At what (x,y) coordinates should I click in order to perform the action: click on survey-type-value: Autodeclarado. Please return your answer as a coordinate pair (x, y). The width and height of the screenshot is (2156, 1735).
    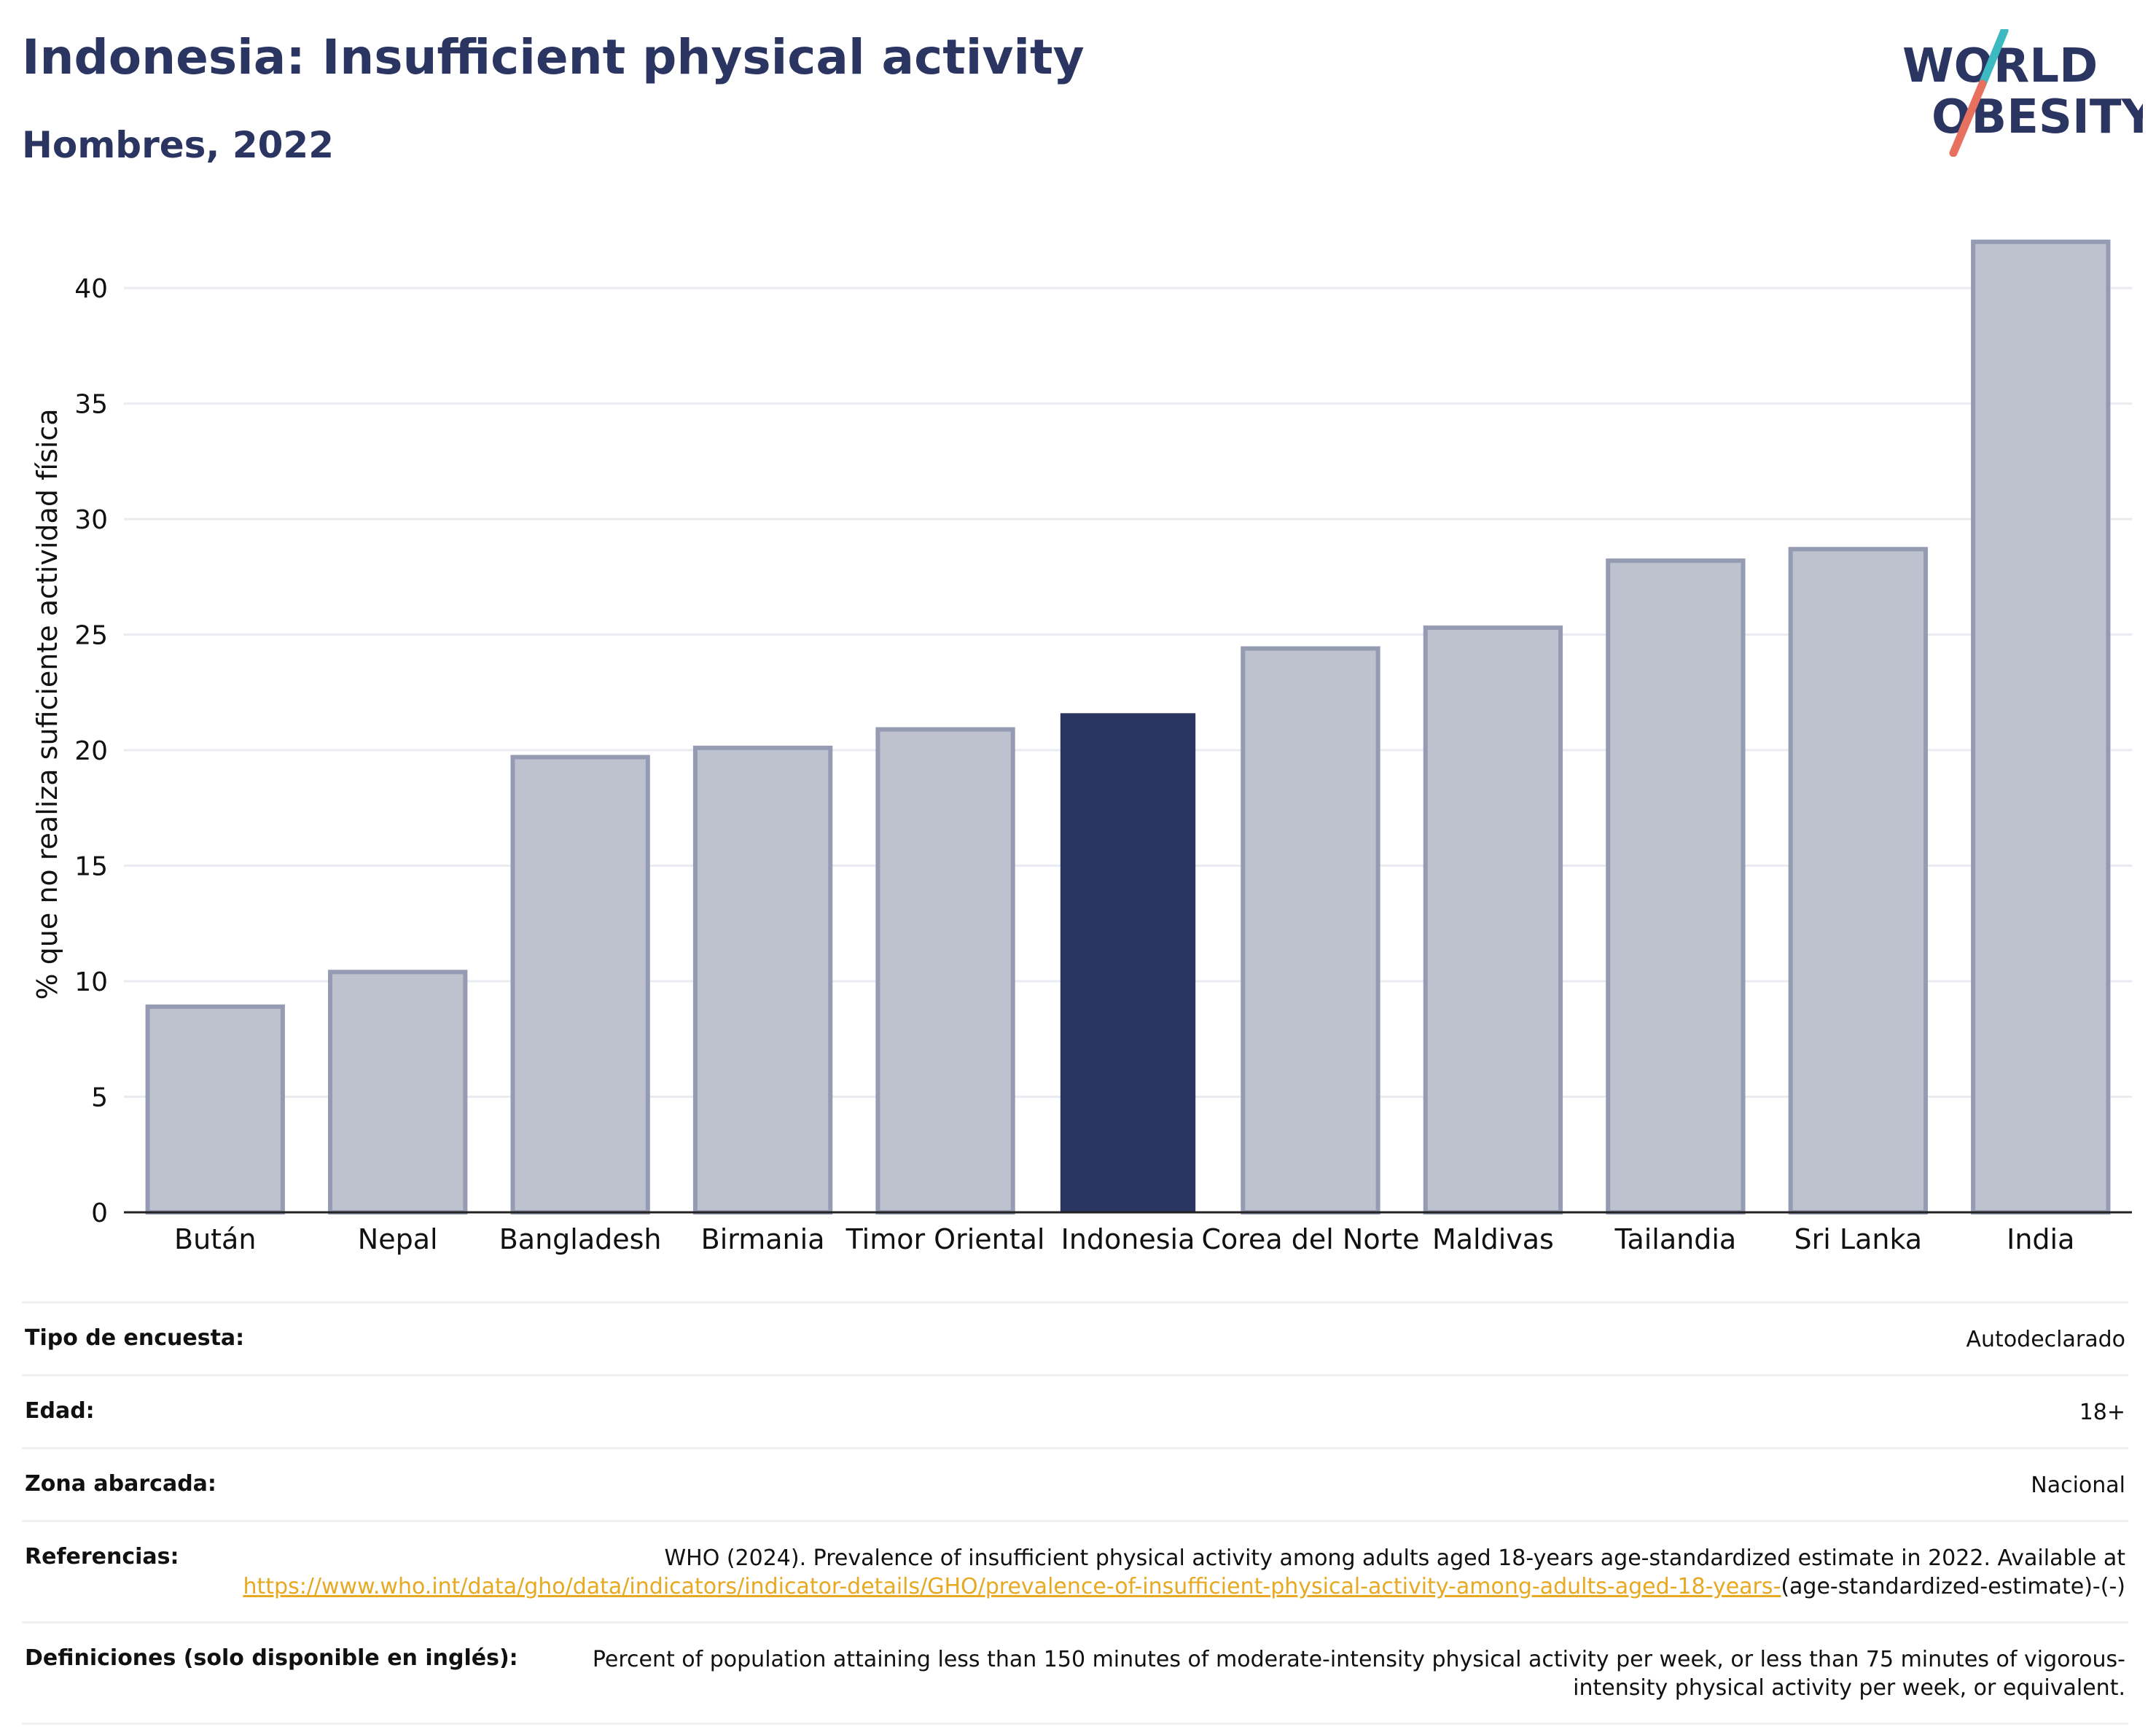
    Looking at the image, I should click on (2046, 1339).